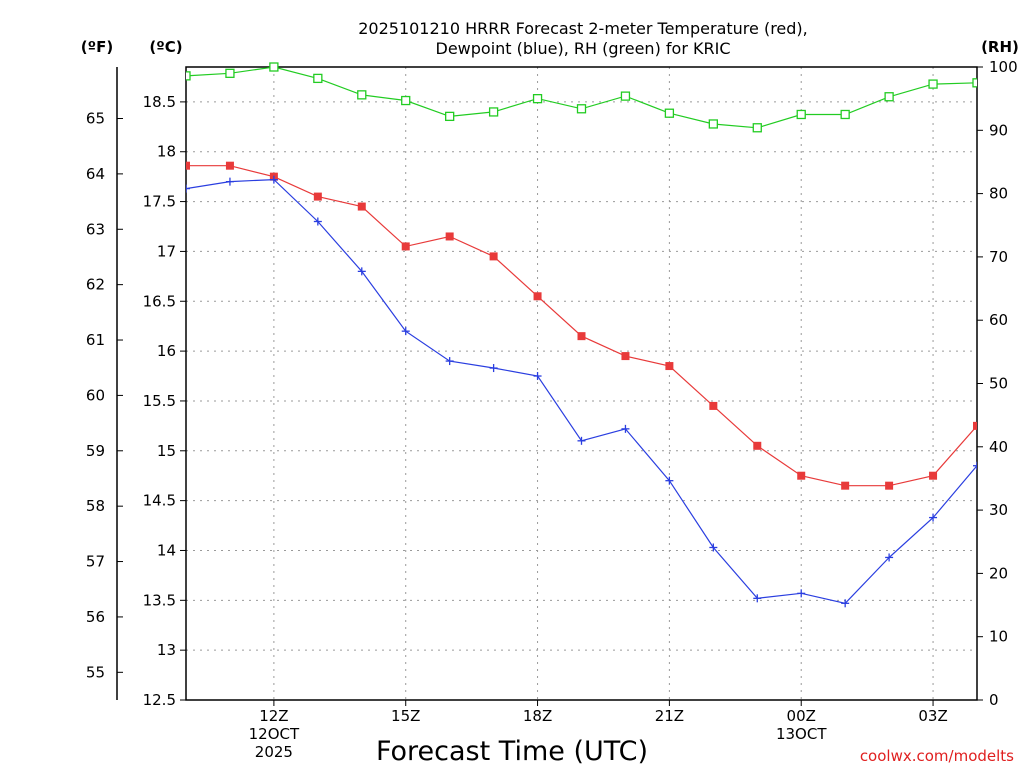  I want to click on rh-axis-label: (RH), so click(1000, 47).